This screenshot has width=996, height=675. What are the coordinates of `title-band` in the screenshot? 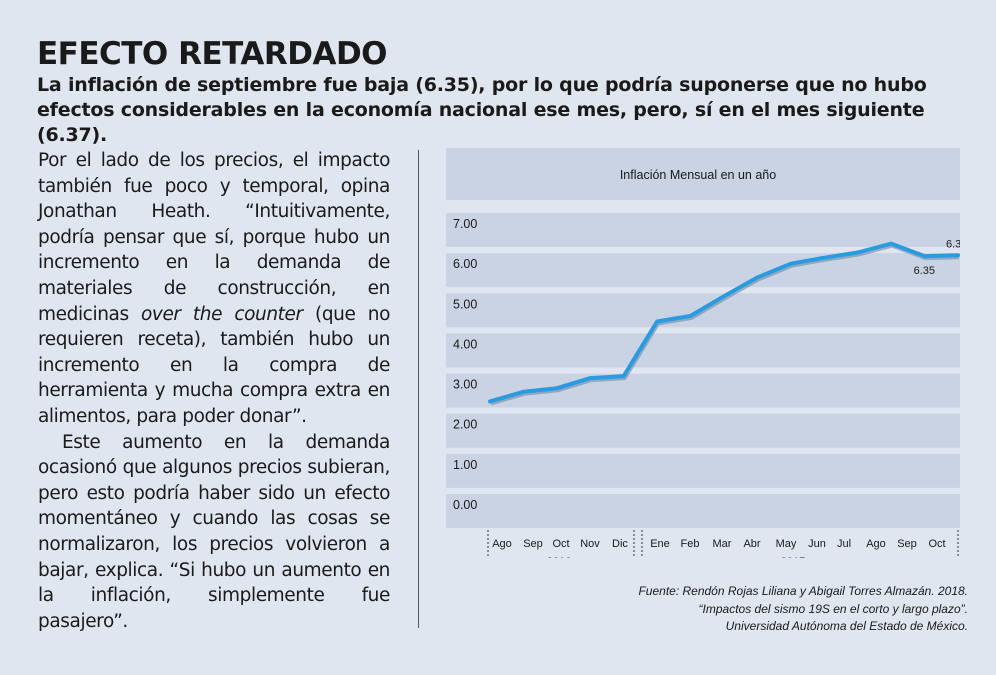 It's located at (703, 174).